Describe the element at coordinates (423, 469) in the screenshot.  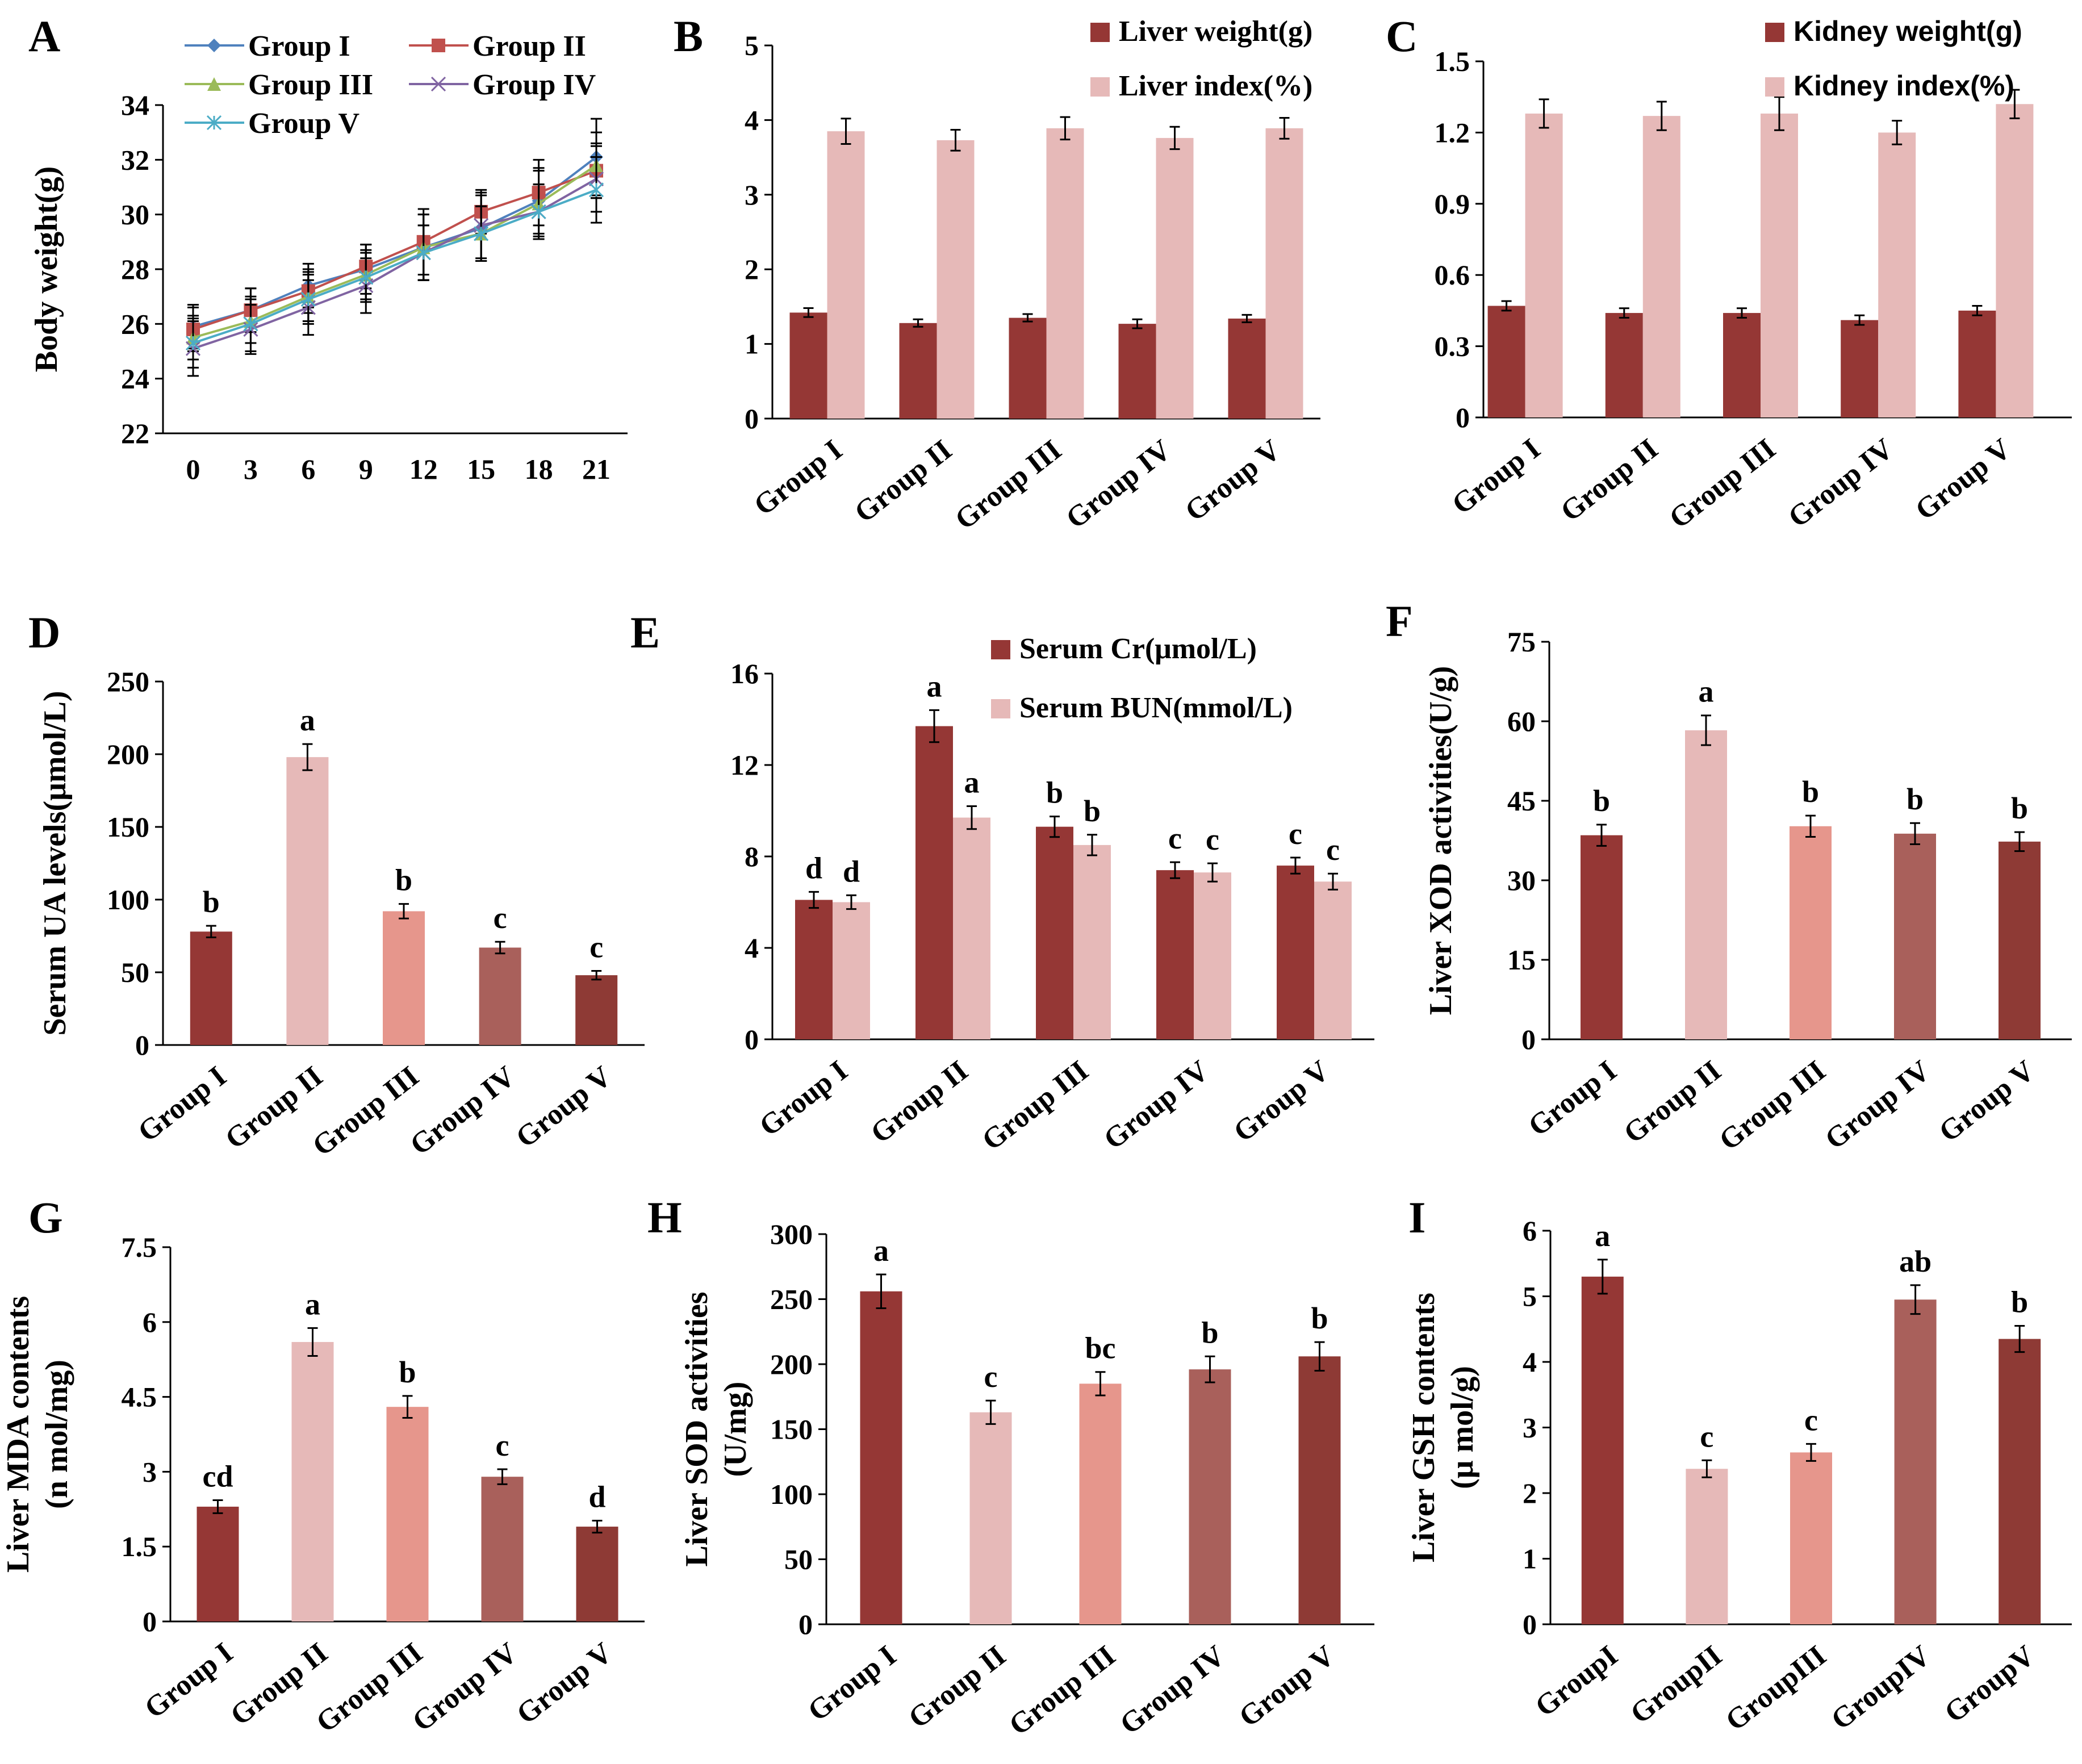
I see `x-tick-label: 12` at that location.